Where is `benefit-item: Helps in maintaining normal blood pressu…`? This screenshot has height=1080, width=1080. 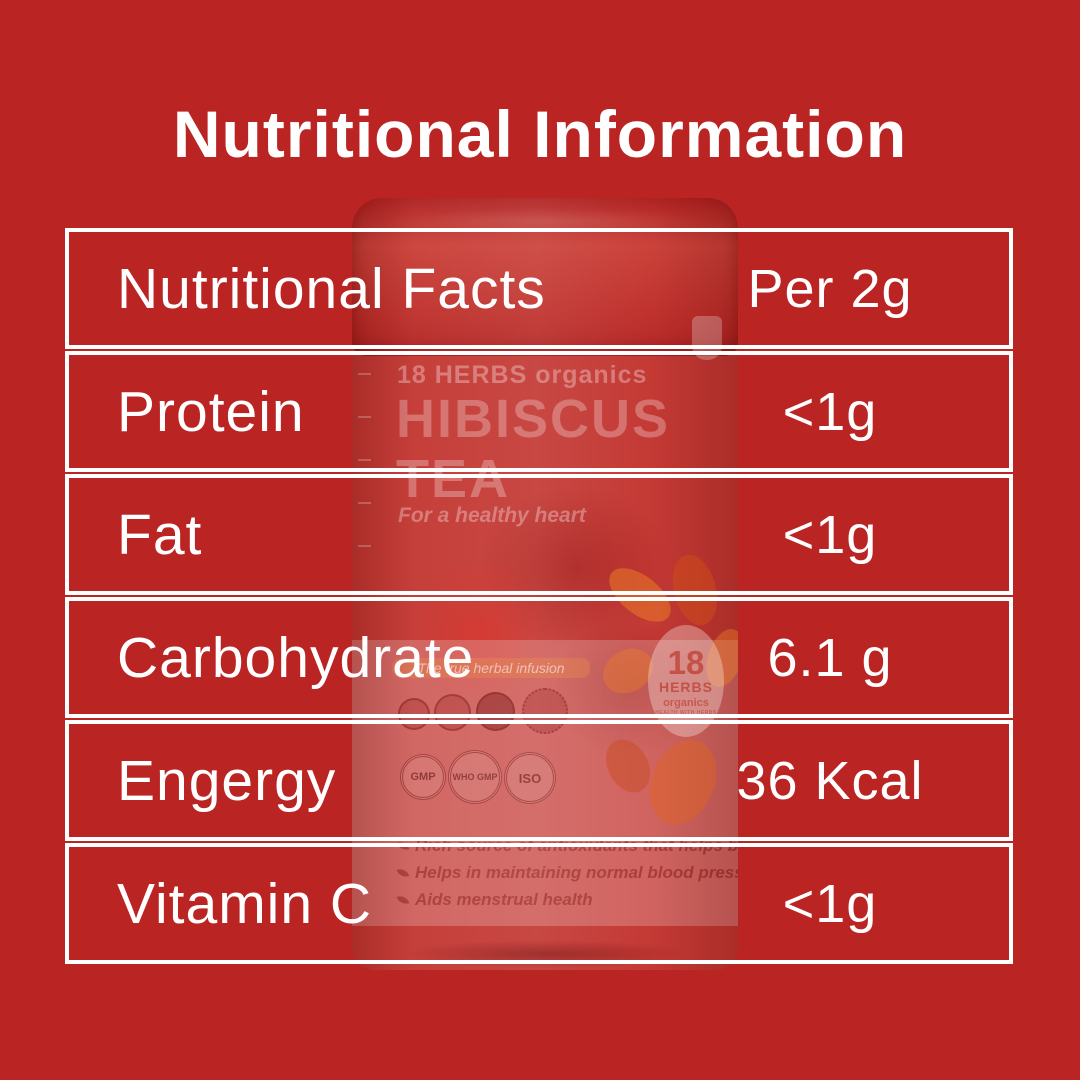
benefit-item: Helps in maintaining normal blood pressu… is located at coordinates (567, 873).